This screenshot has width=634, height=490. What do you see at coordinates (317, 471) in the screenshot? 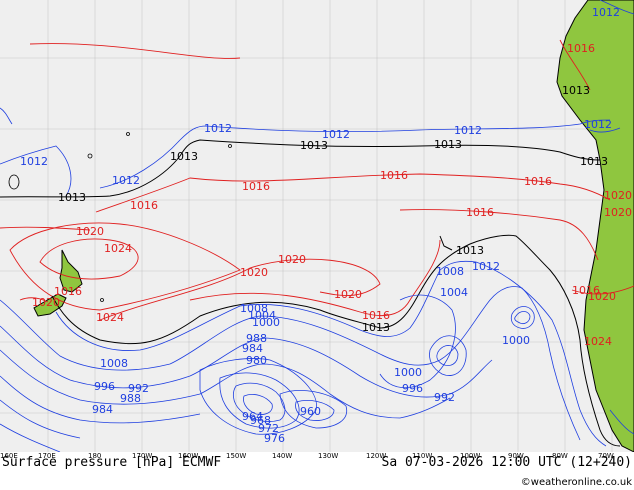
I see `footer-strip` at bounding box center [317, 471].